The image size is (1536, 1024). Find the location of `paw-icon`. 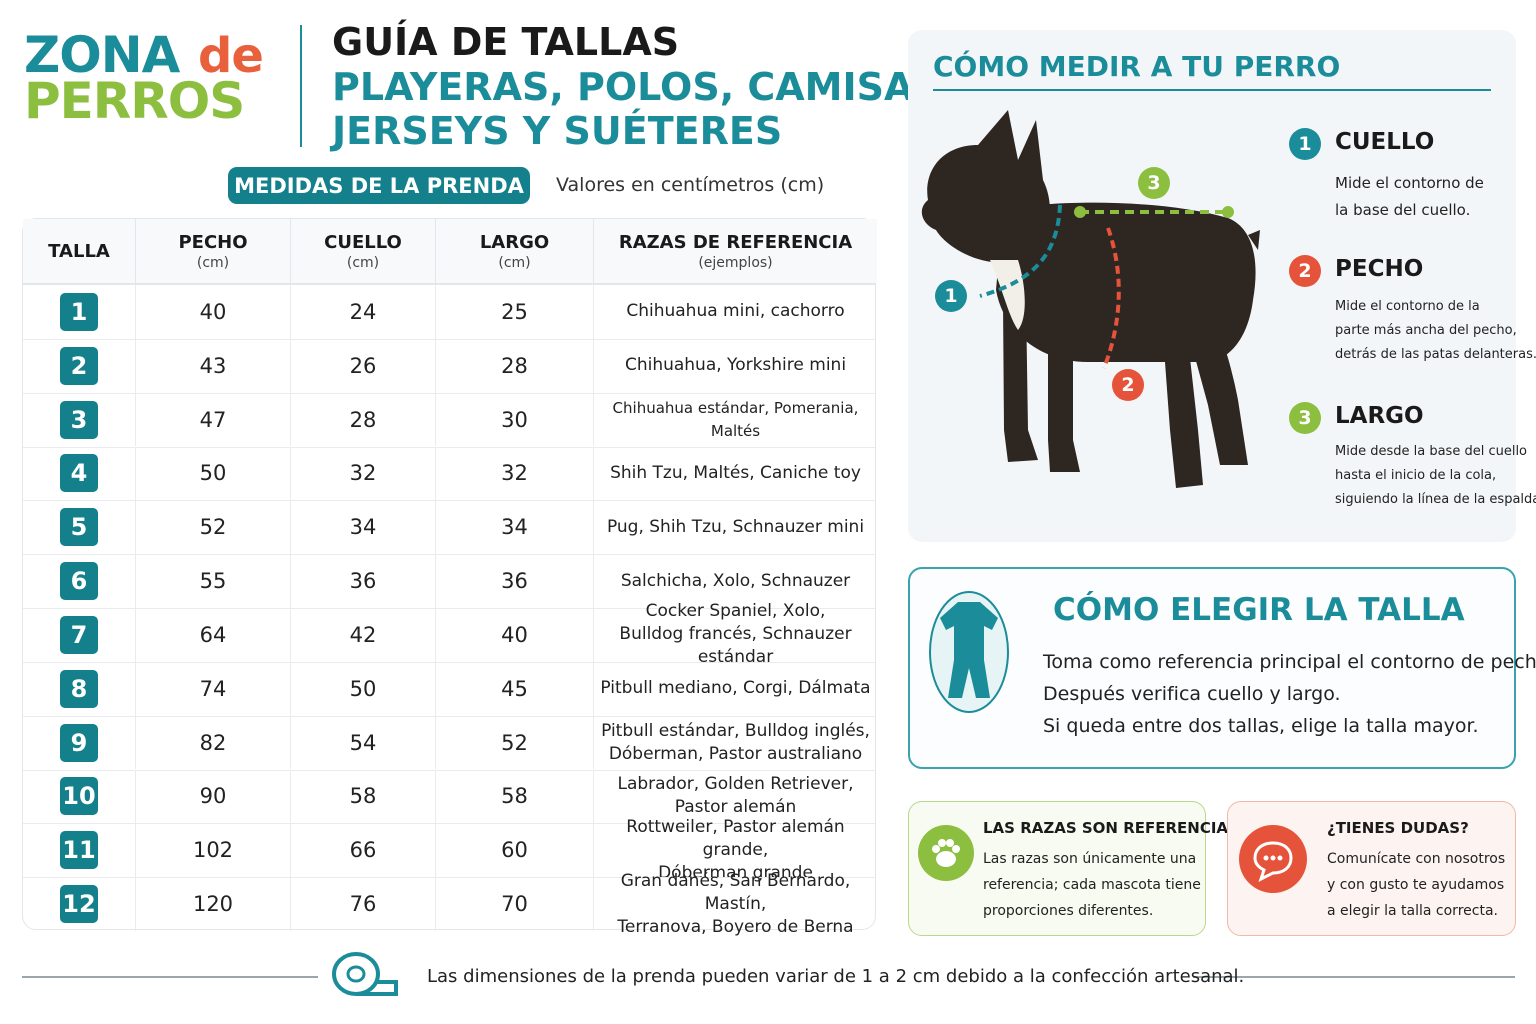

paw-icon is located at coordinates (946, 853).